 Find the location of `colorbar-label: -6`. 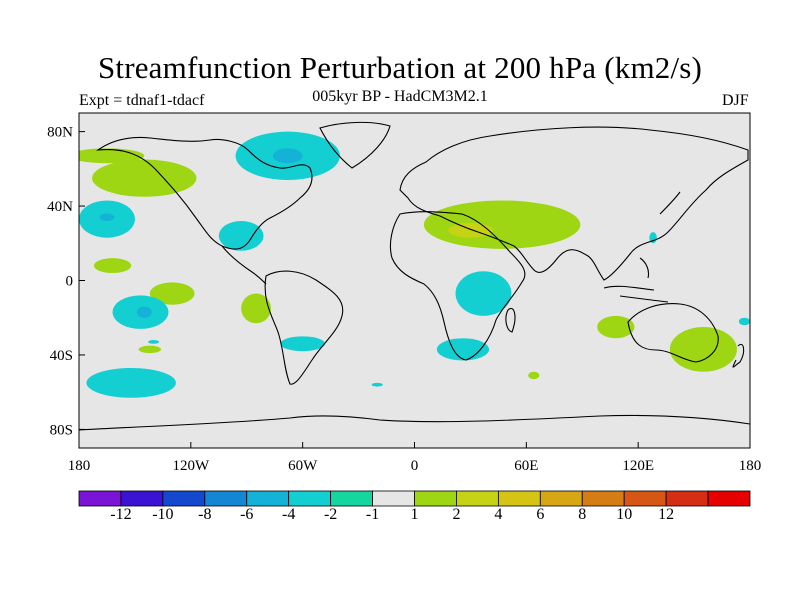

colorbar-label: -6 is located at coordinates (247, 514).